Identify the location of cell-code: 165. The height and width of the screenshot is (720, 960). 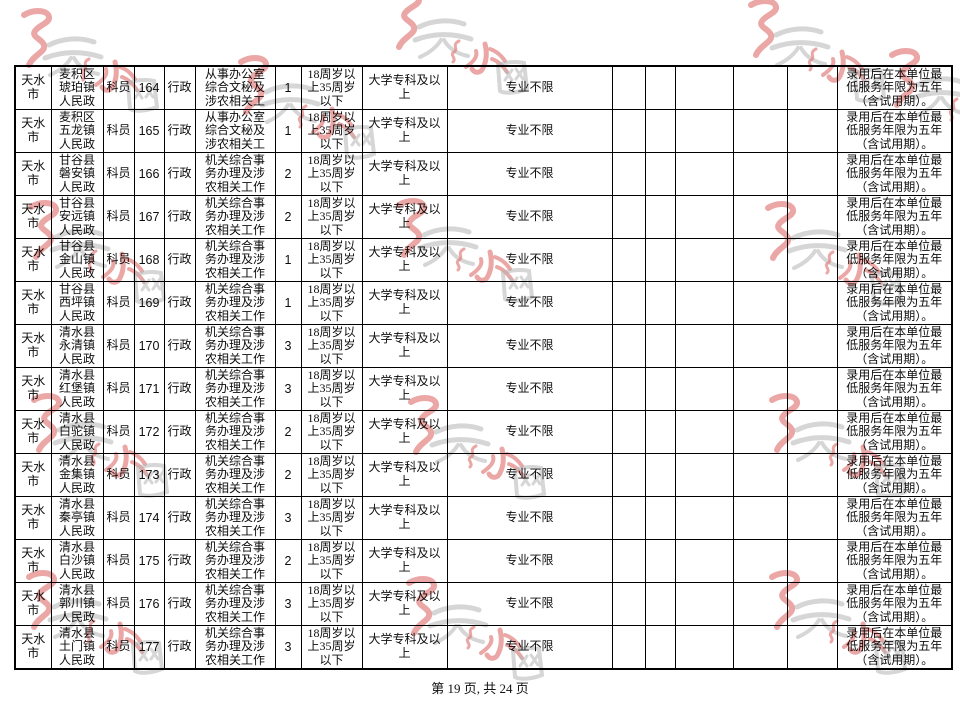
(149, 131).